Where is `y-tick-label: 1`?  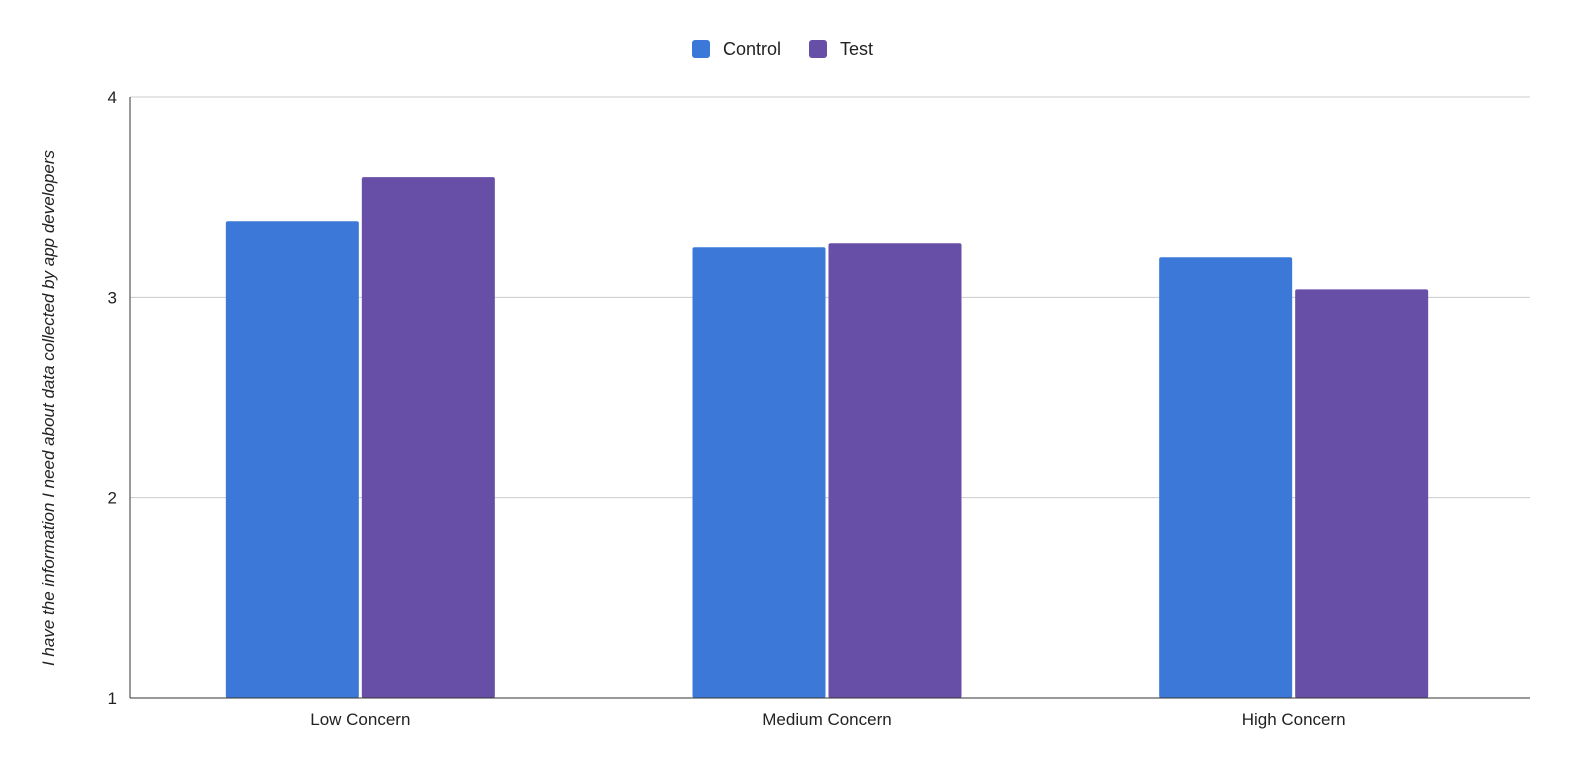
y-tick-label: 1 is located at coordinates (112, 698).